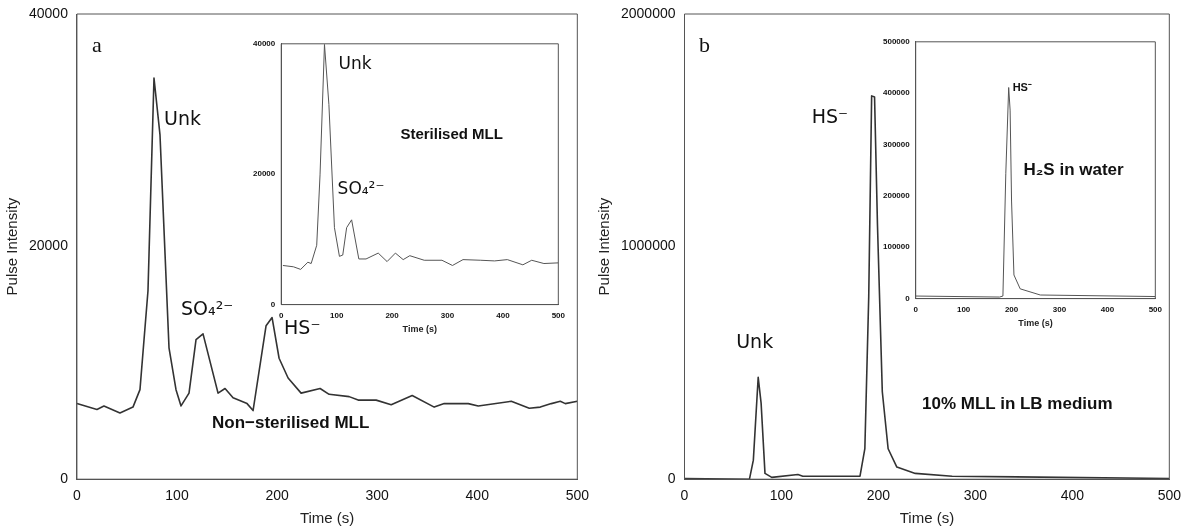 This screenshot has height=530, width=1184. Describe the element at coordinates (896, 144) in the screenshot. I see `y-tick-label: 300000` at that location.